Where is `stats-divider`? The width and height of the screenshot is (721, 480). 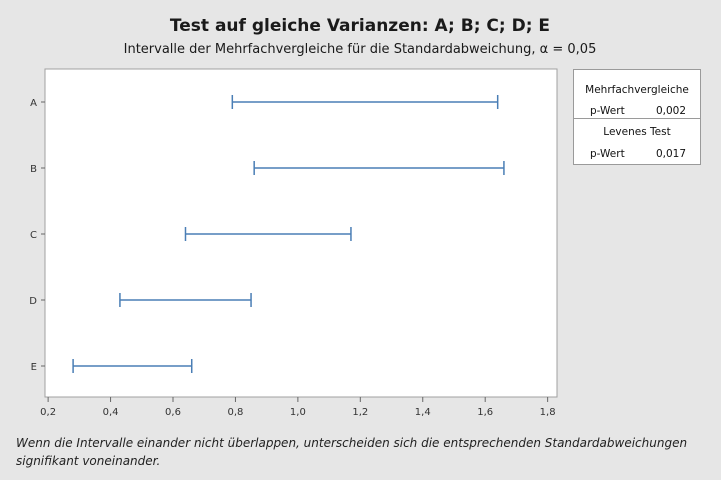 stats-divider is located at coordinates (637, 118).